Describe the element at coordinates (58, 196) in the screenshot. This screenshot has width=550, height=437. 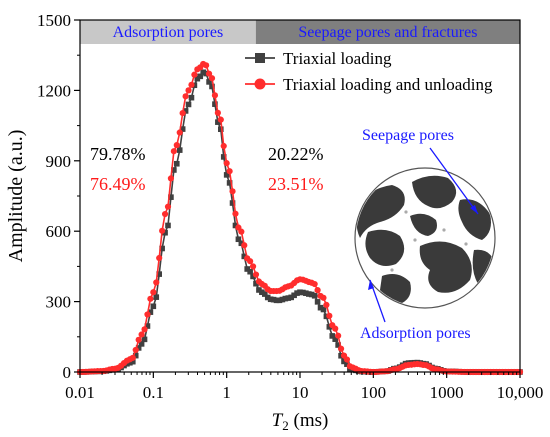
I see `y-axis: 0 300 600 900 1200 1500` at that location.